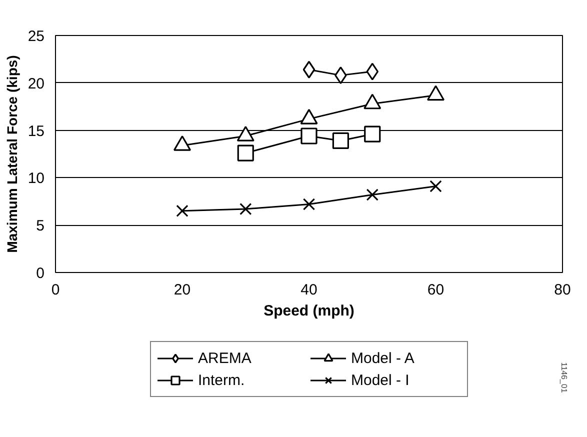  I want to click on legend-label: Model - A, so click(383, 358).